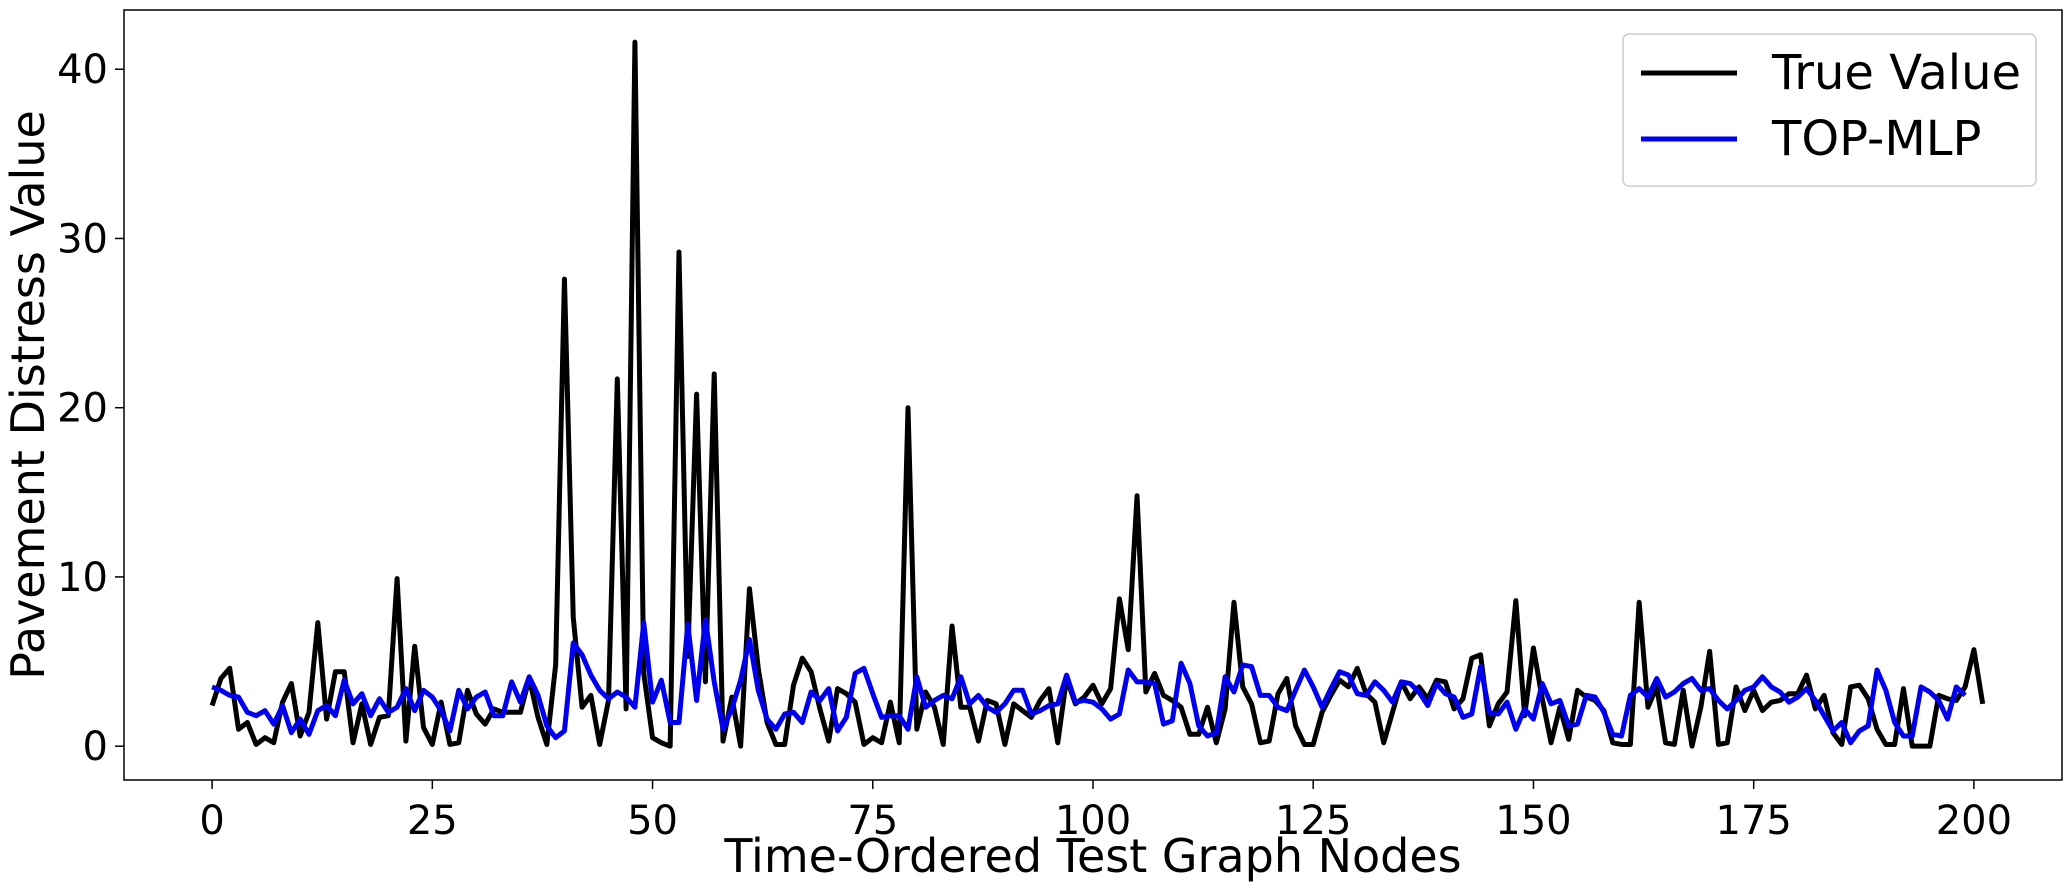 The height and width of the screenshot is (896, 2070). I want to click on series-line-top-mlp, so click(1089, 681).